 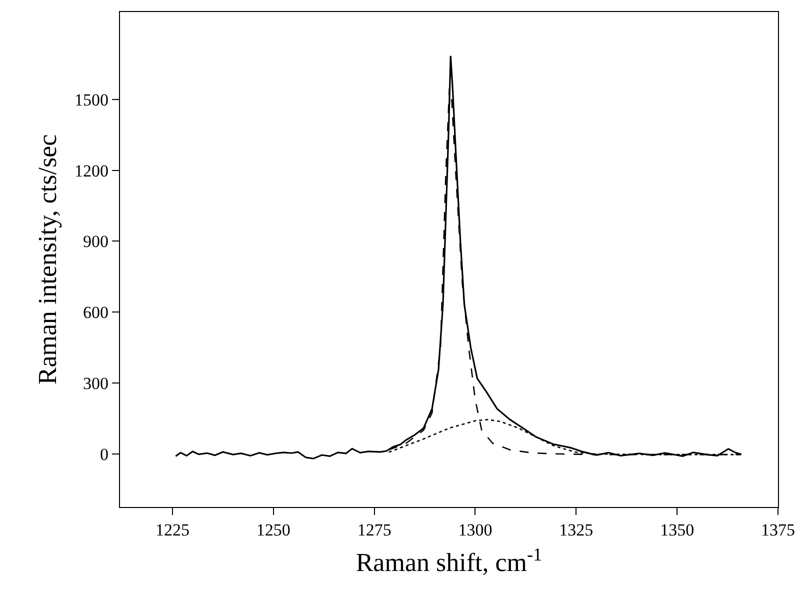 I want to click on y-tick-label: 600, so click(x=95, y=312).